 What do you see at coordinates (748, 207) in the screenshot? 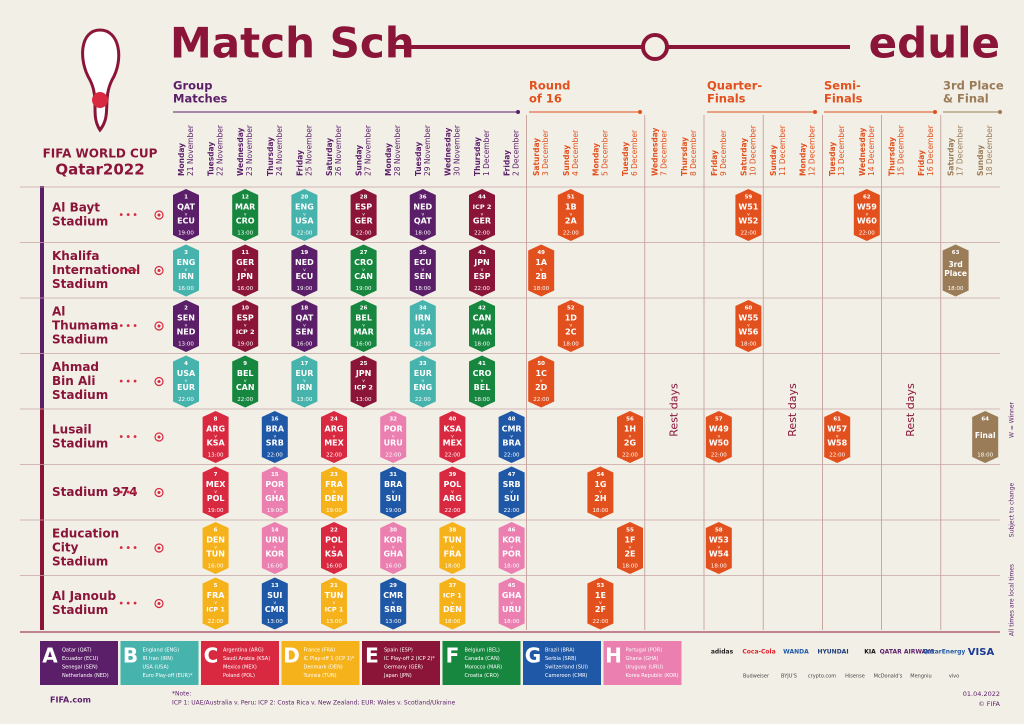
I see `team: W51` at bounding box center [748, 207].